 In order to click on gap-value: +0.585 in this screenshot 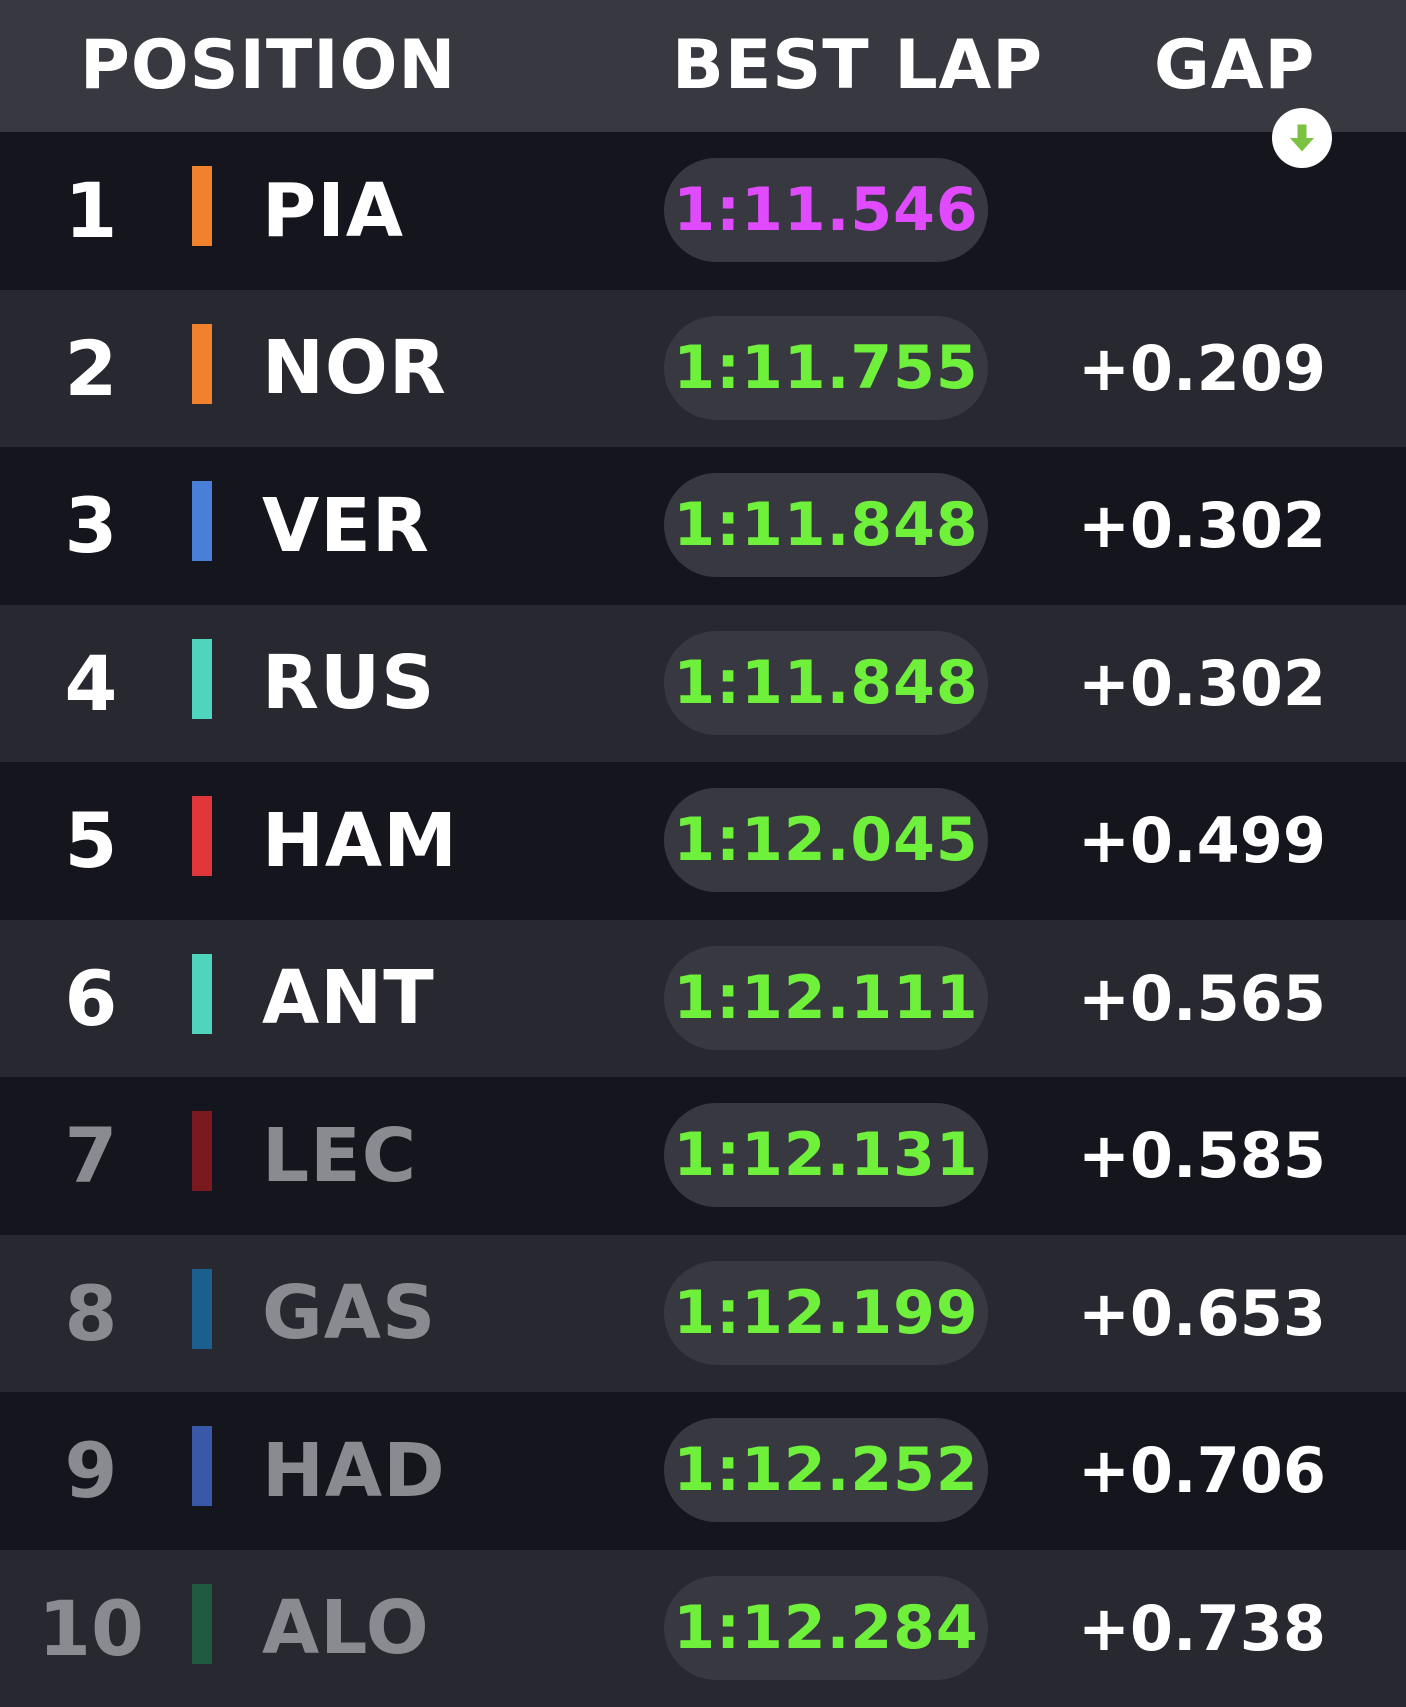, I will do `click(1202, 1156)`.